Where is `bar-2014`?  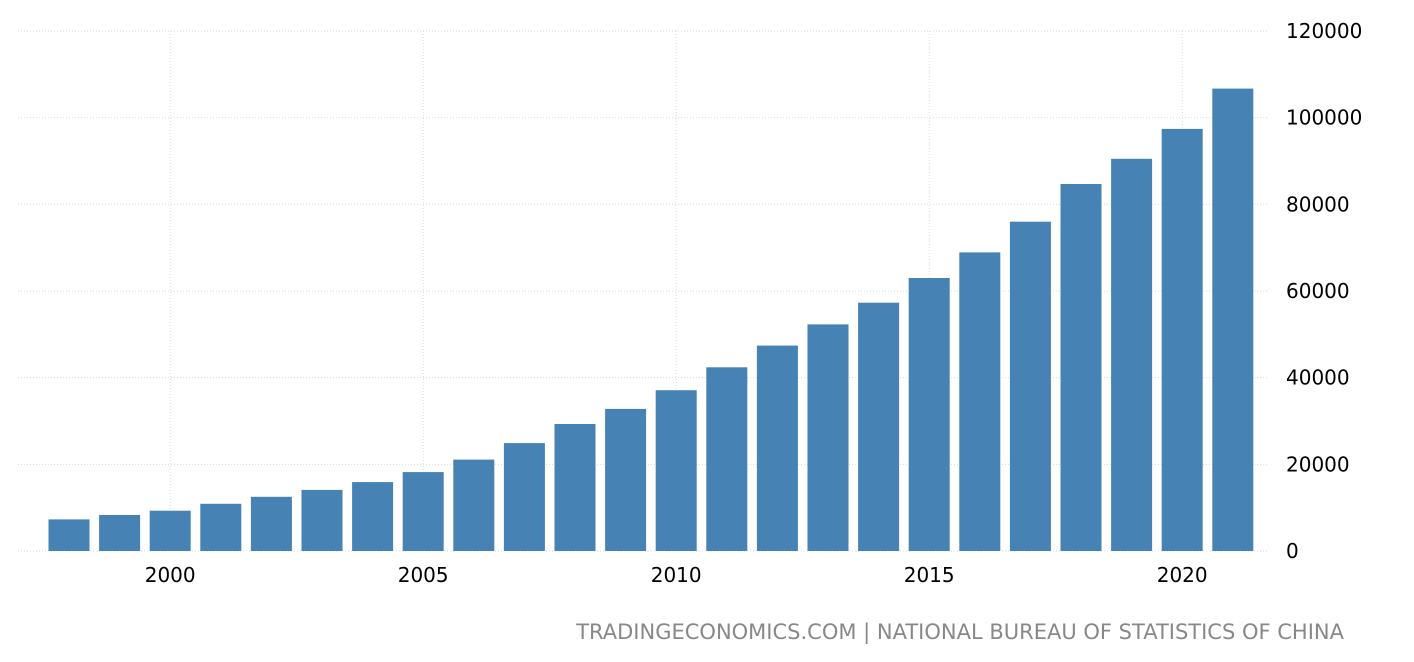
bar-2014 is located at coordinates (879, 426).